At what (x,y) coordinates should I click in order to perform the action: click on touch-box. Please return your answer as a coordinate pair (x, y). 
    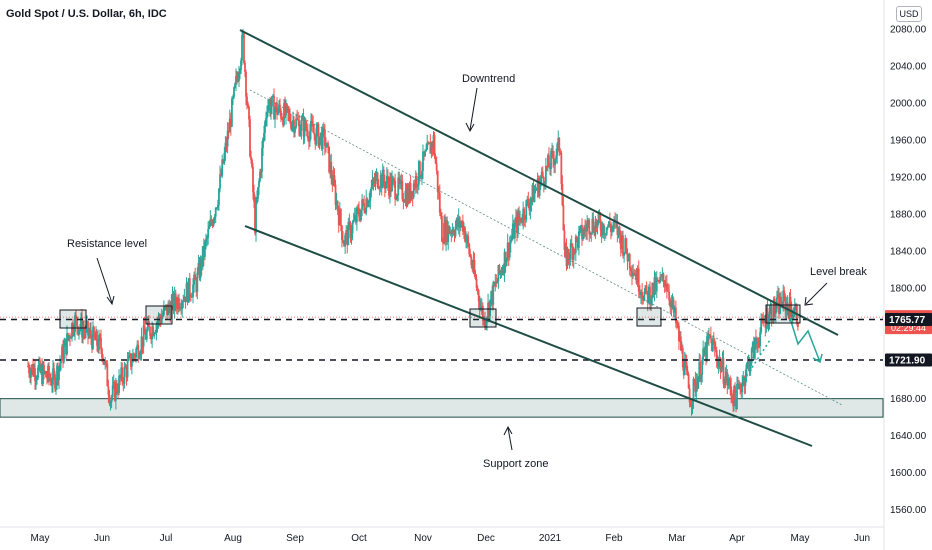
    Looking at the image, I should click on (159, 315).